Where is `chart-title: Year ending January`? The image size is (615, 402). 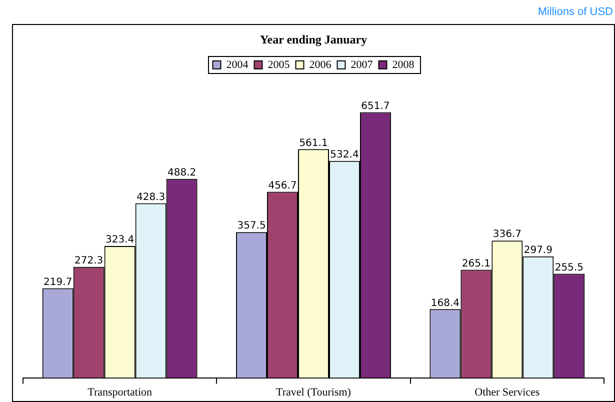
chart-title: Year ending January is located at coordinates (314, 39).